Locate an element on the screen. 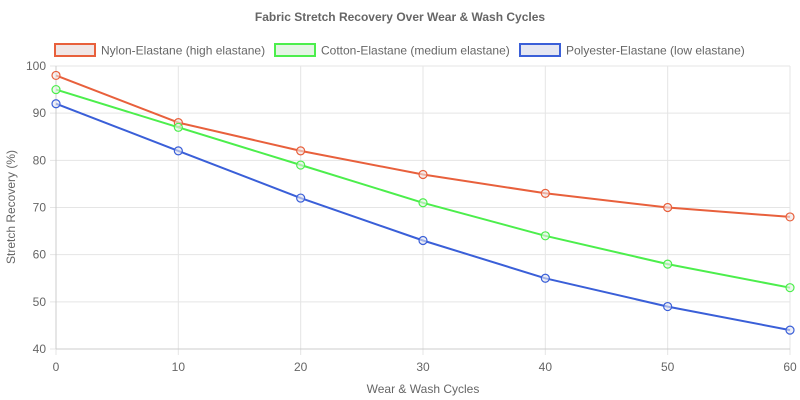  legend-label: Nylon-Elastane (high elastane) is located at coordinates (183, 51).